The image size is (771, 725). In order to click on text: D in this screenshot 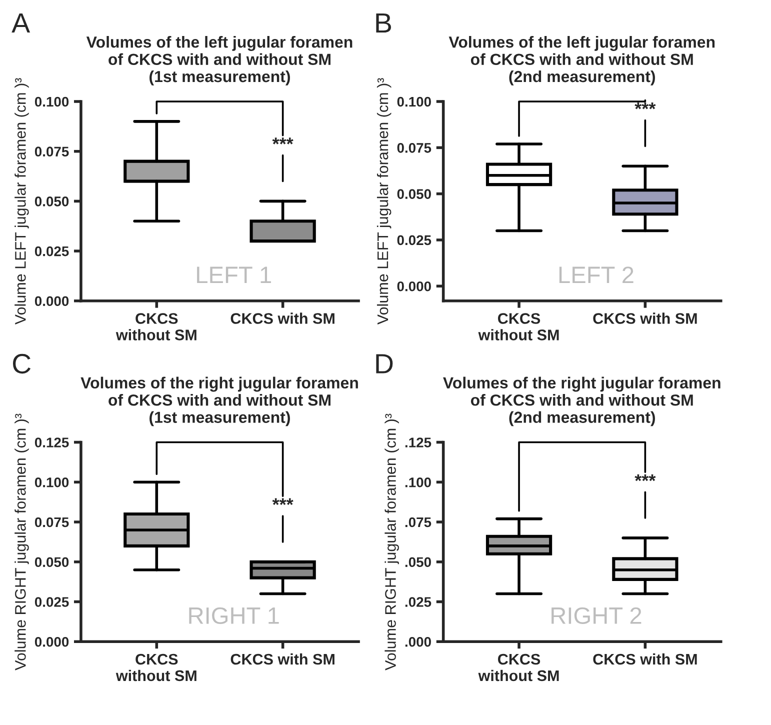, I will do `click(384, 364)`.